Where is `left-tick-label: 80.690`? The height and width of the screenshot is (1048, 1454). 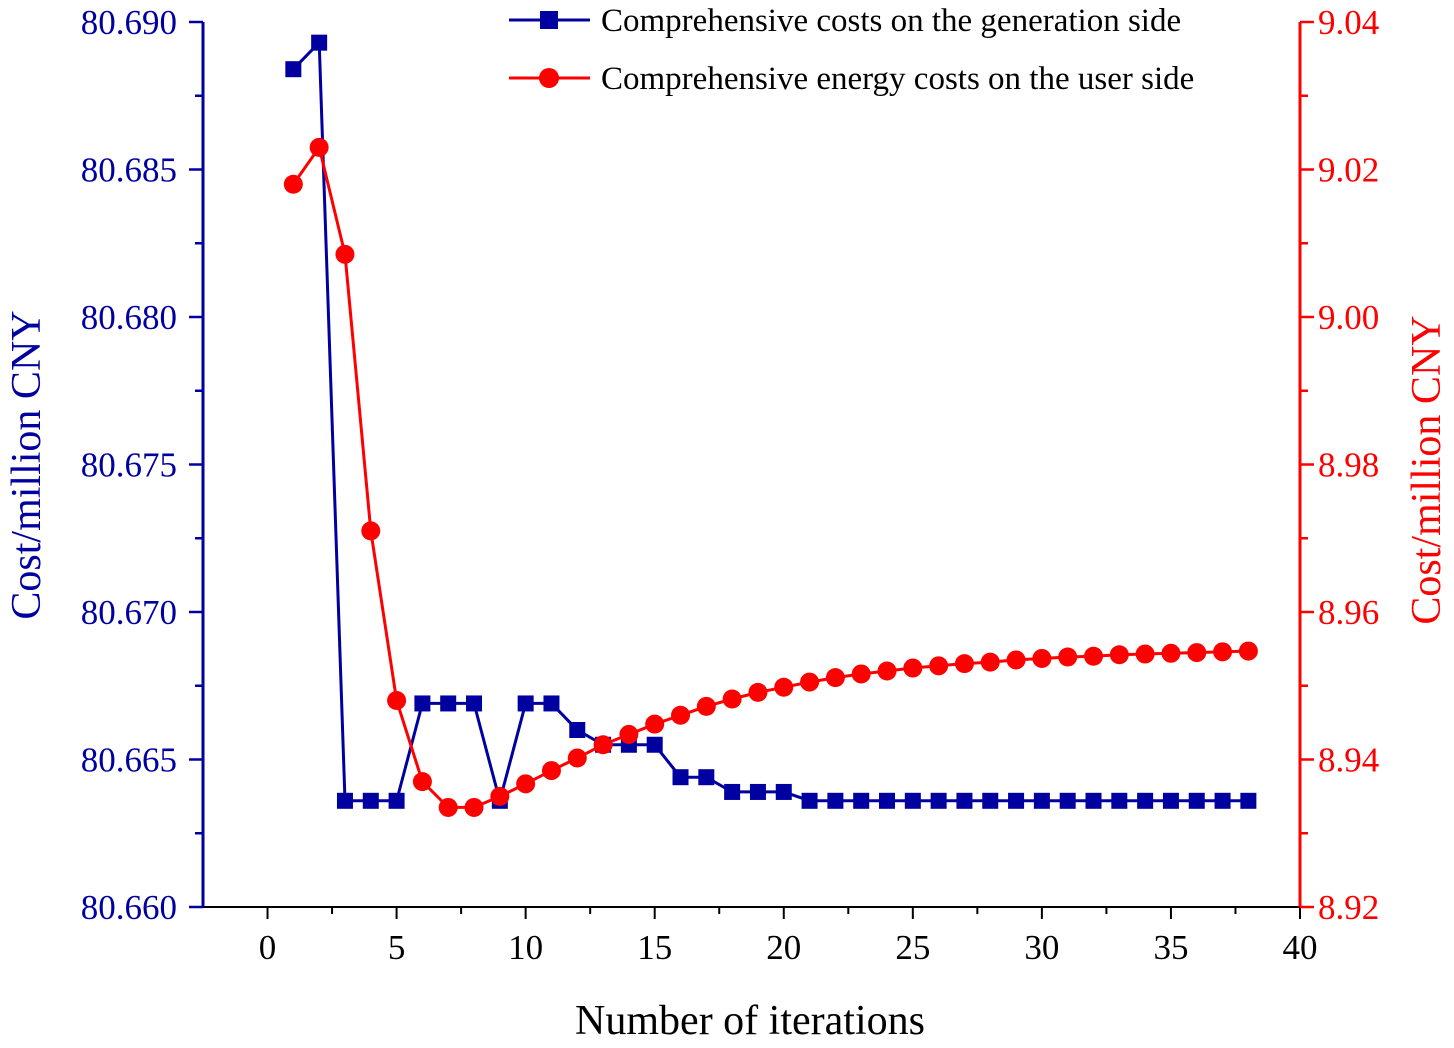 left-tick-label: 80.690 is located at coordinates (129, 22).